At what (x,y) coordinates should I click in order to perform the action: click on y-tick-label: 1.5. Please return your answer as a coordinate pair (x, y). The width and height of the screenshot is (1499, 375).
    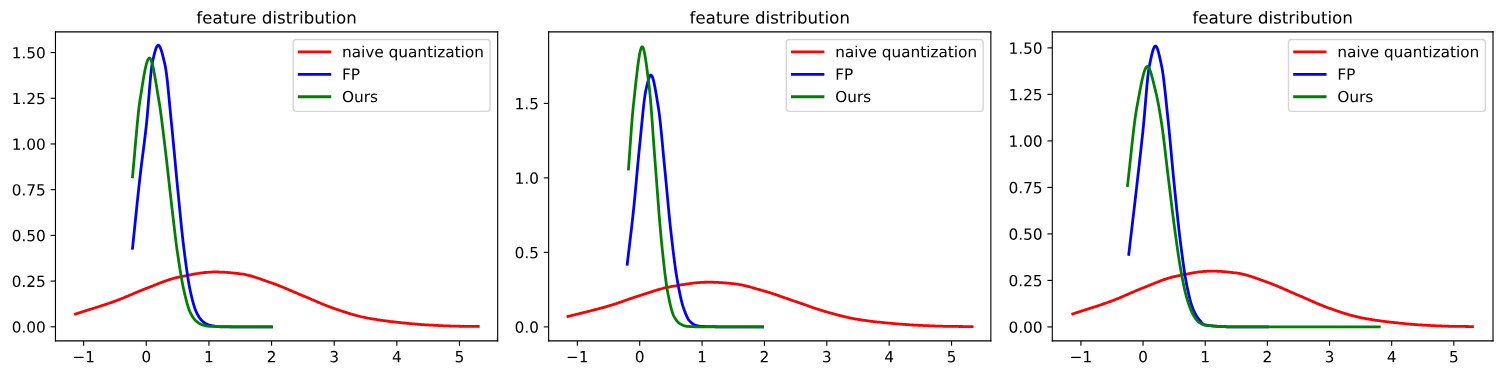
    Looking at the image, I should click on (527, 104).